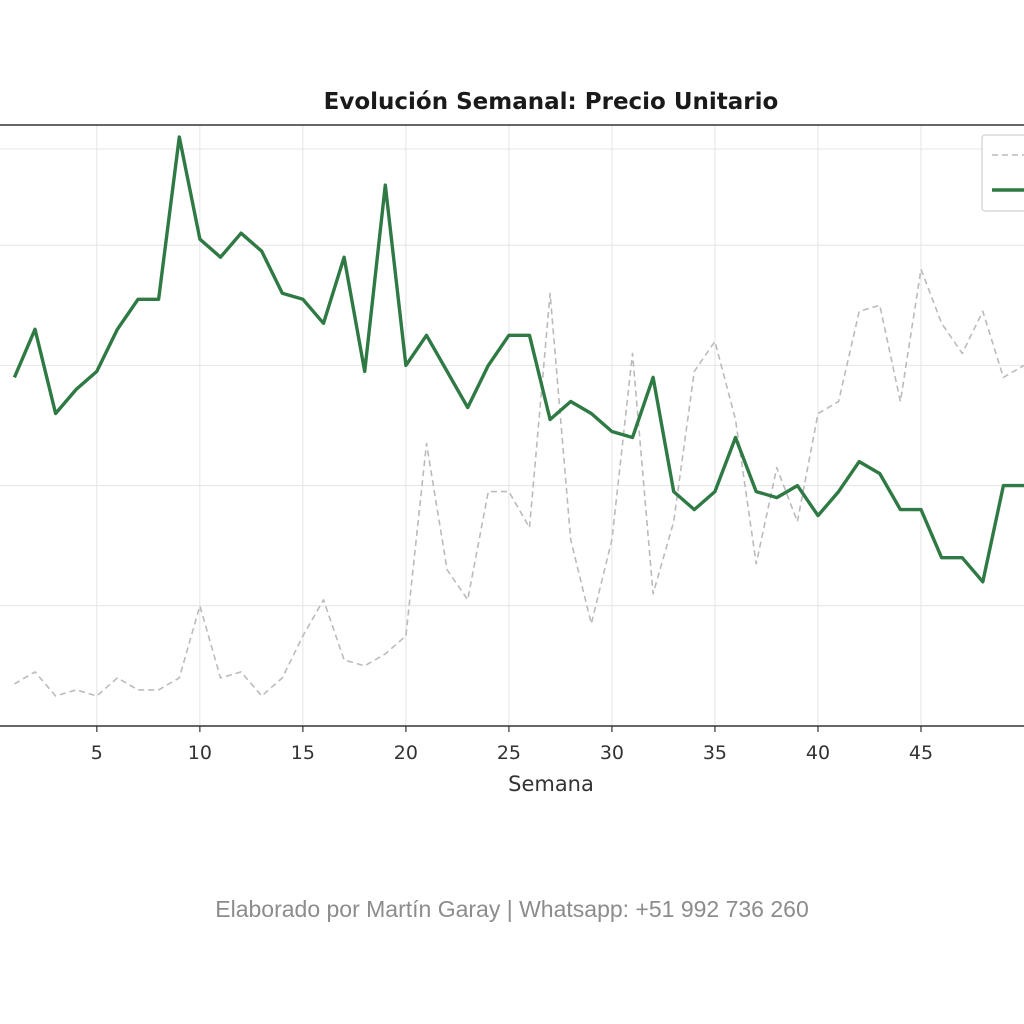 The width and height of the screenshot is (1024, 1024). I want to click on x-axis-label: Semana, so click(551, 784).